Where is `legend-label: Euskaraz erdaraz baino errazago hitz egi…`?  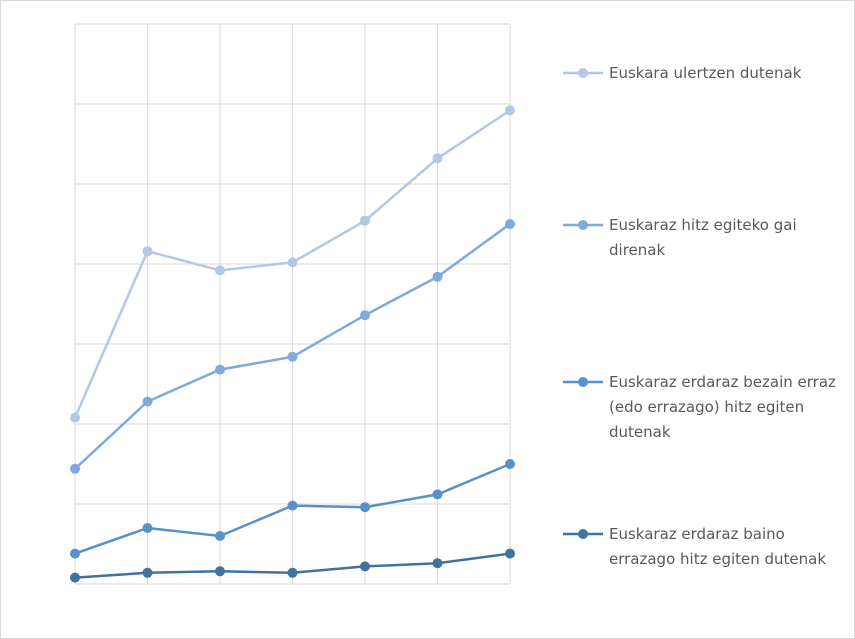 legend-label: Euskaraz erdaraz baino errazago hitz egi… is located at coordinates (718, 546).